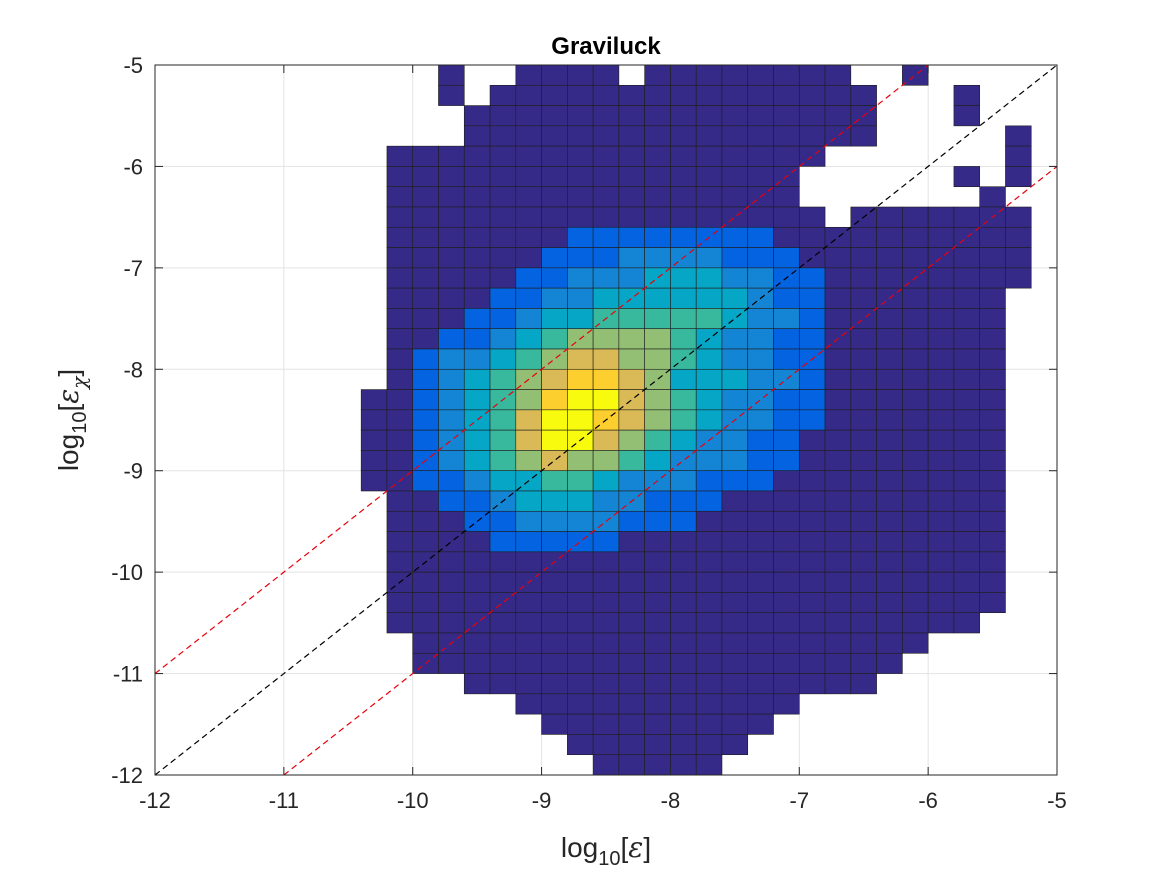 This screenshot has height=875, width=1167. I want to click on y-tick-label: -5, so click(133, 65).